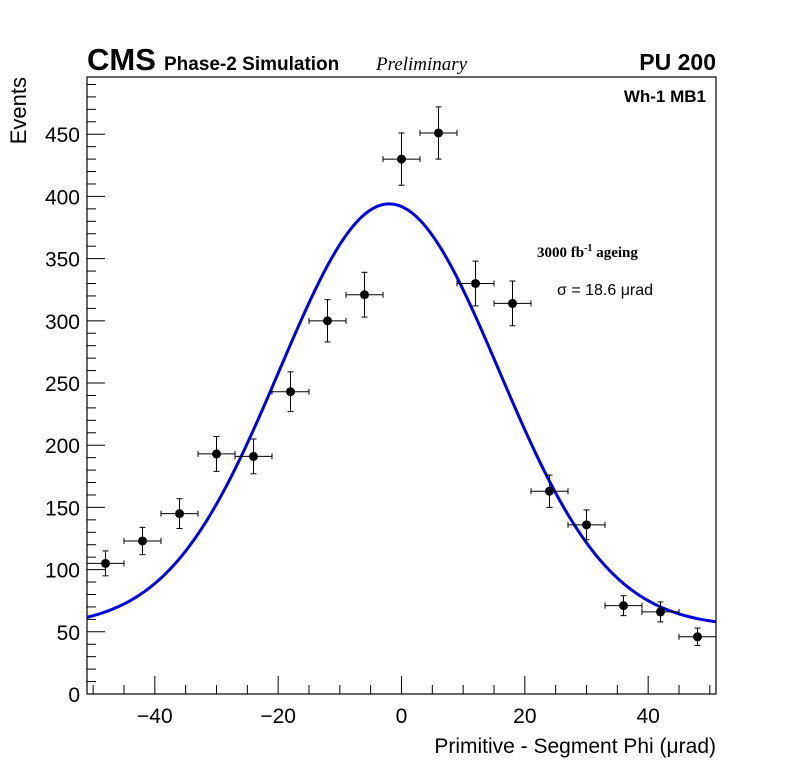 The width and height of the screenshot is (796, 772). I want to click on x-tick-label: −40, so click(155, 716).